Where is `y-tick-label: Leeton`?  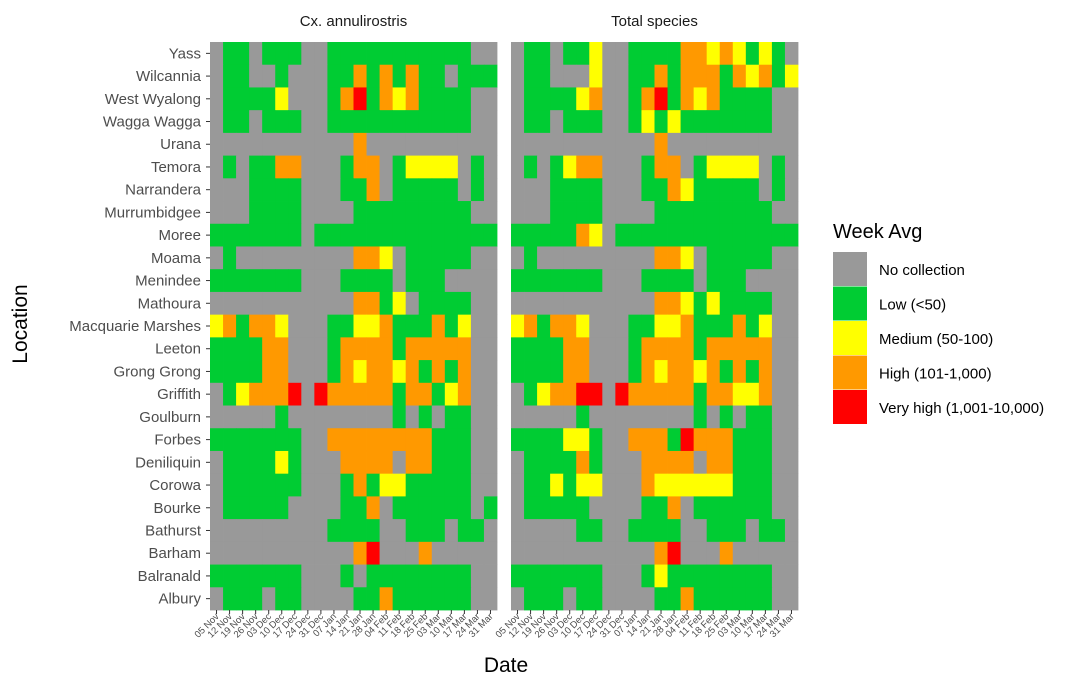
y-tick-label: Leeton is located at coordinates (178, 349).